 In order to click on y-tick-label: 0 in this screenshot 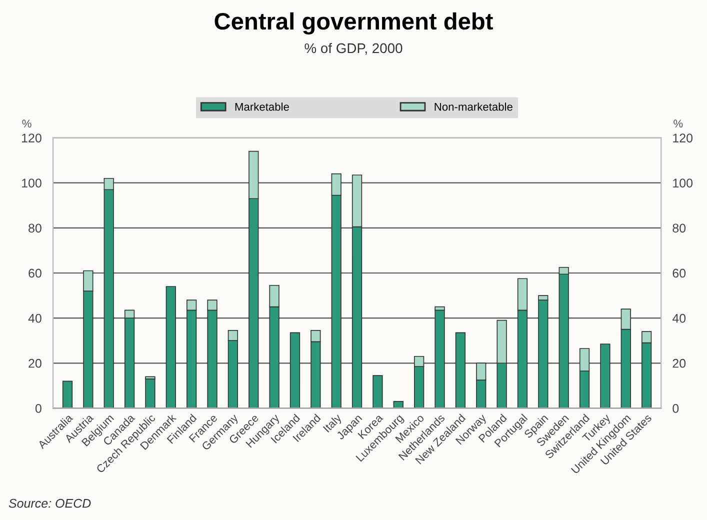, I will do `click(38, 408)`.